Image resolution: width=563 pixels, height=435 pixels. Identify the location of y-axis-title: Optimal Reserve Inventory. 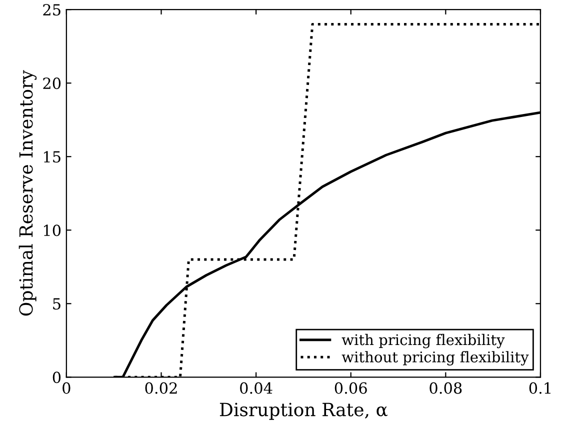
(27, 193).